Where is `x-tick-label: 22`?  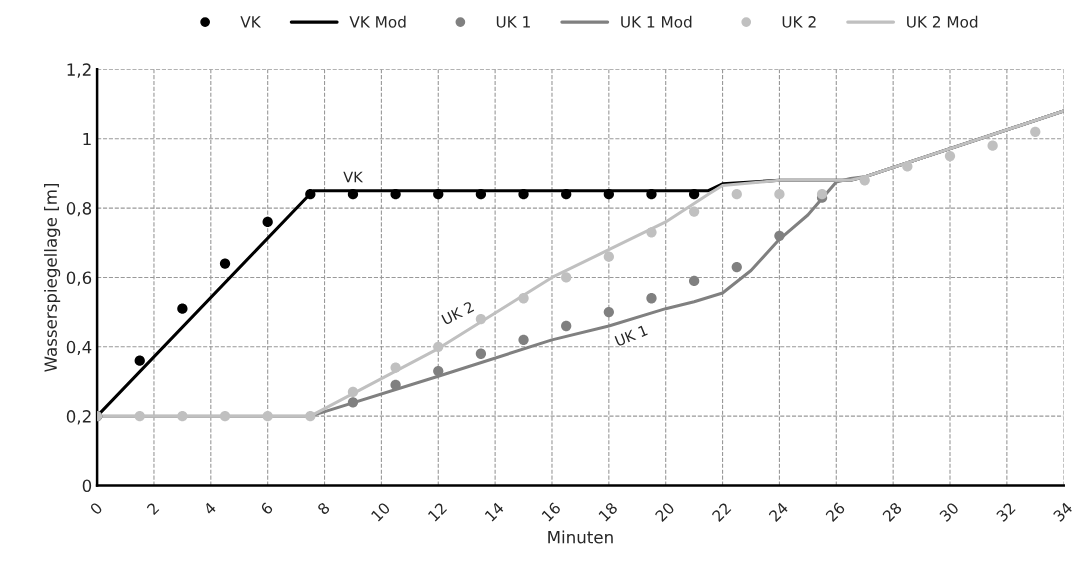 x-tick-label: 22 is located at coordinates (721, 512).